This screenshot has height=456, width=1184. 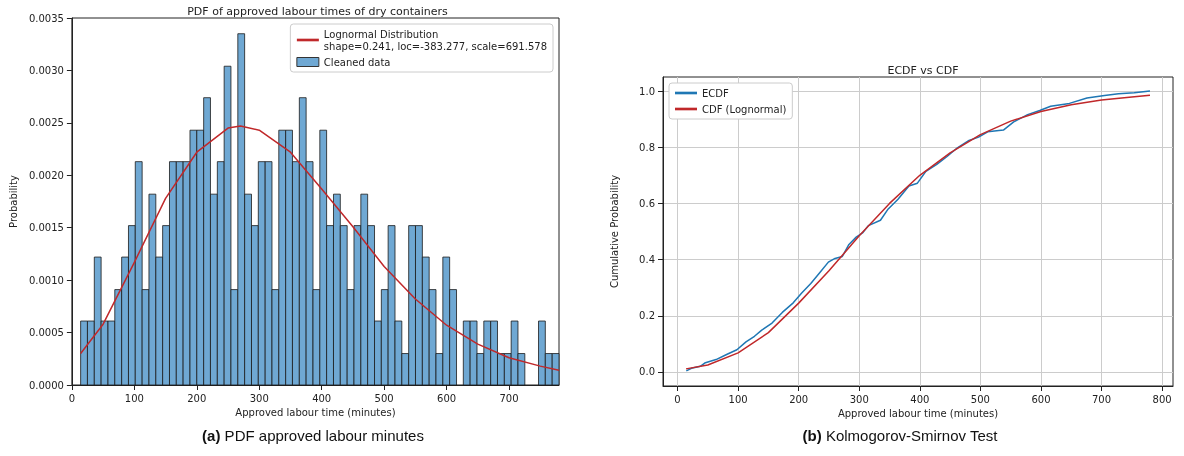 I want to click on y-tick-label: 0.0005, so click(x=46, y=333).